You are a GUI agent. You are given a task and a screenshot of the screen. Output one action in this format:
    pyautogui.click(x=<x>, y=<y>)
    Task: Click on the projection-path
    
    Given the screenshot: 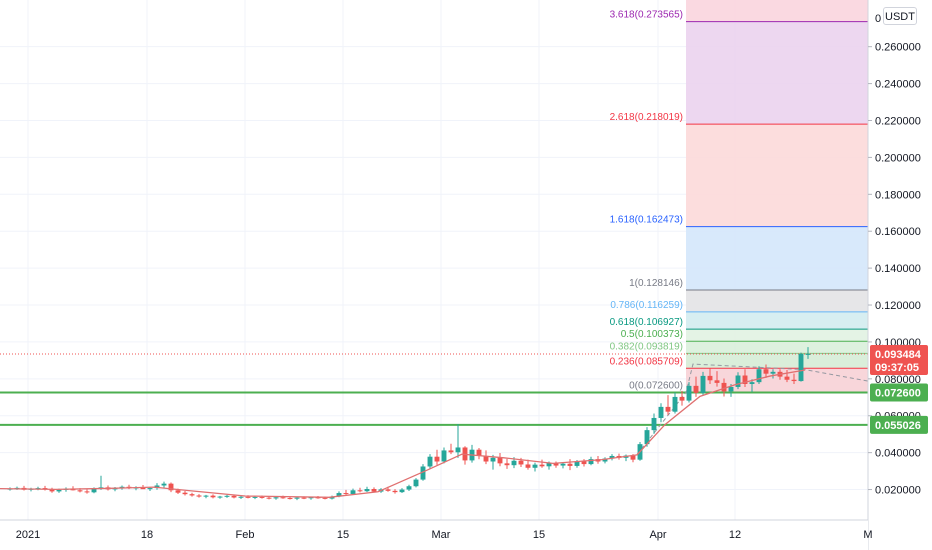 What is the action you would take?
    pyautogui.click(x=784, y=409)
    